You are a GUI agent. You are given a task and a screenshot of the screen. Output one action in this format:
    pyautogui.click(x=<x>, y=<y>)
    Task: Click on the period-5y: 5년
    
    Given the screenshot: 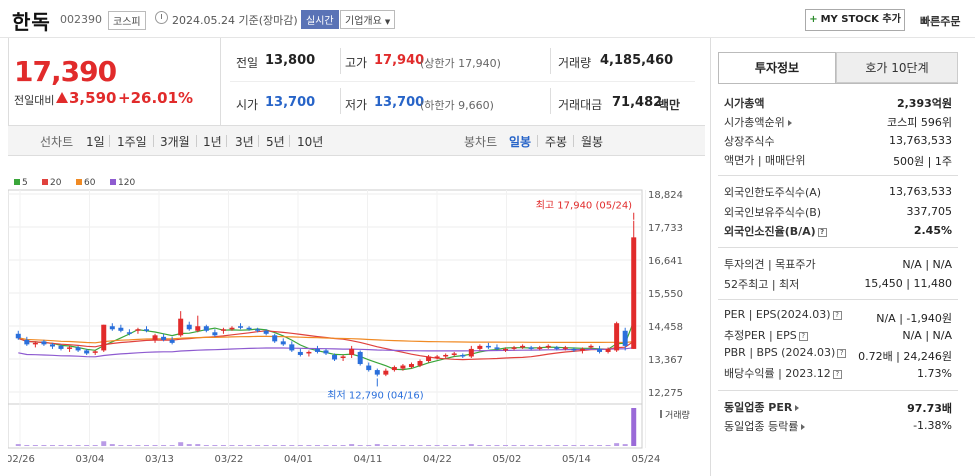 What is the action you would take?
    pyautogui.click(x=275, y=142)
    